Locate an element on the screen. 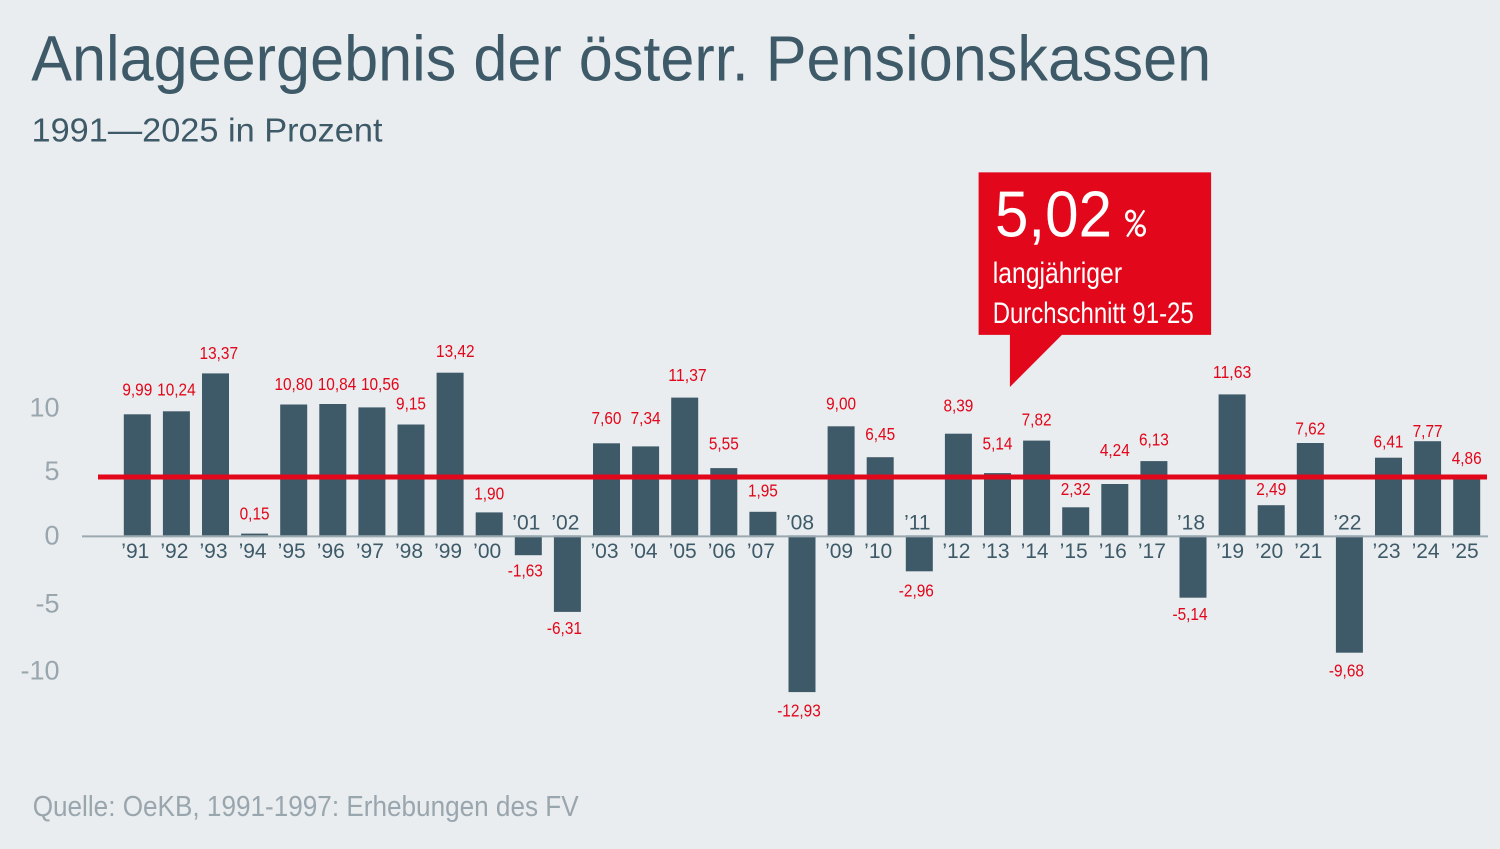 The width and height of the screenshot is (1500, 849). svg-text: 1,95 is located at coordinates (763, 491).